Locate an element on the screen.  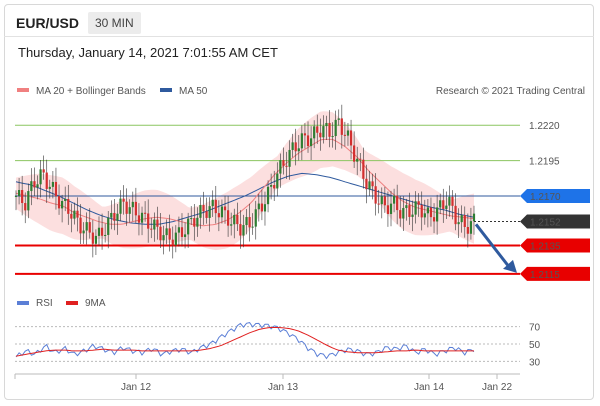
current-price-badge is located at coordinates (555, 221).